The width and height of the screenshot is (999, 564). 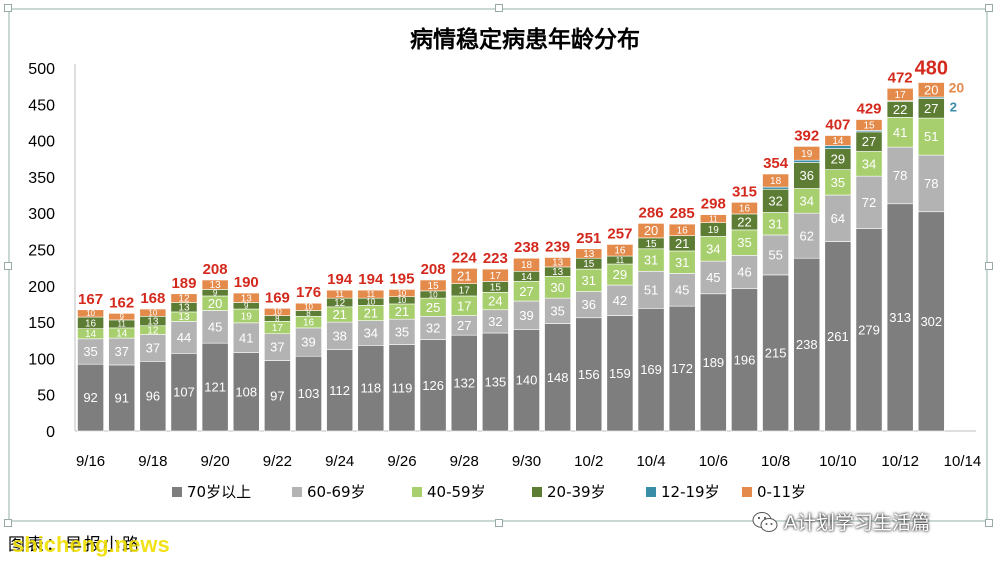 What do you see at coordinates (527, 265) in the screenshot?
I see `segment-label: 18` at bounding box center [527, 265].